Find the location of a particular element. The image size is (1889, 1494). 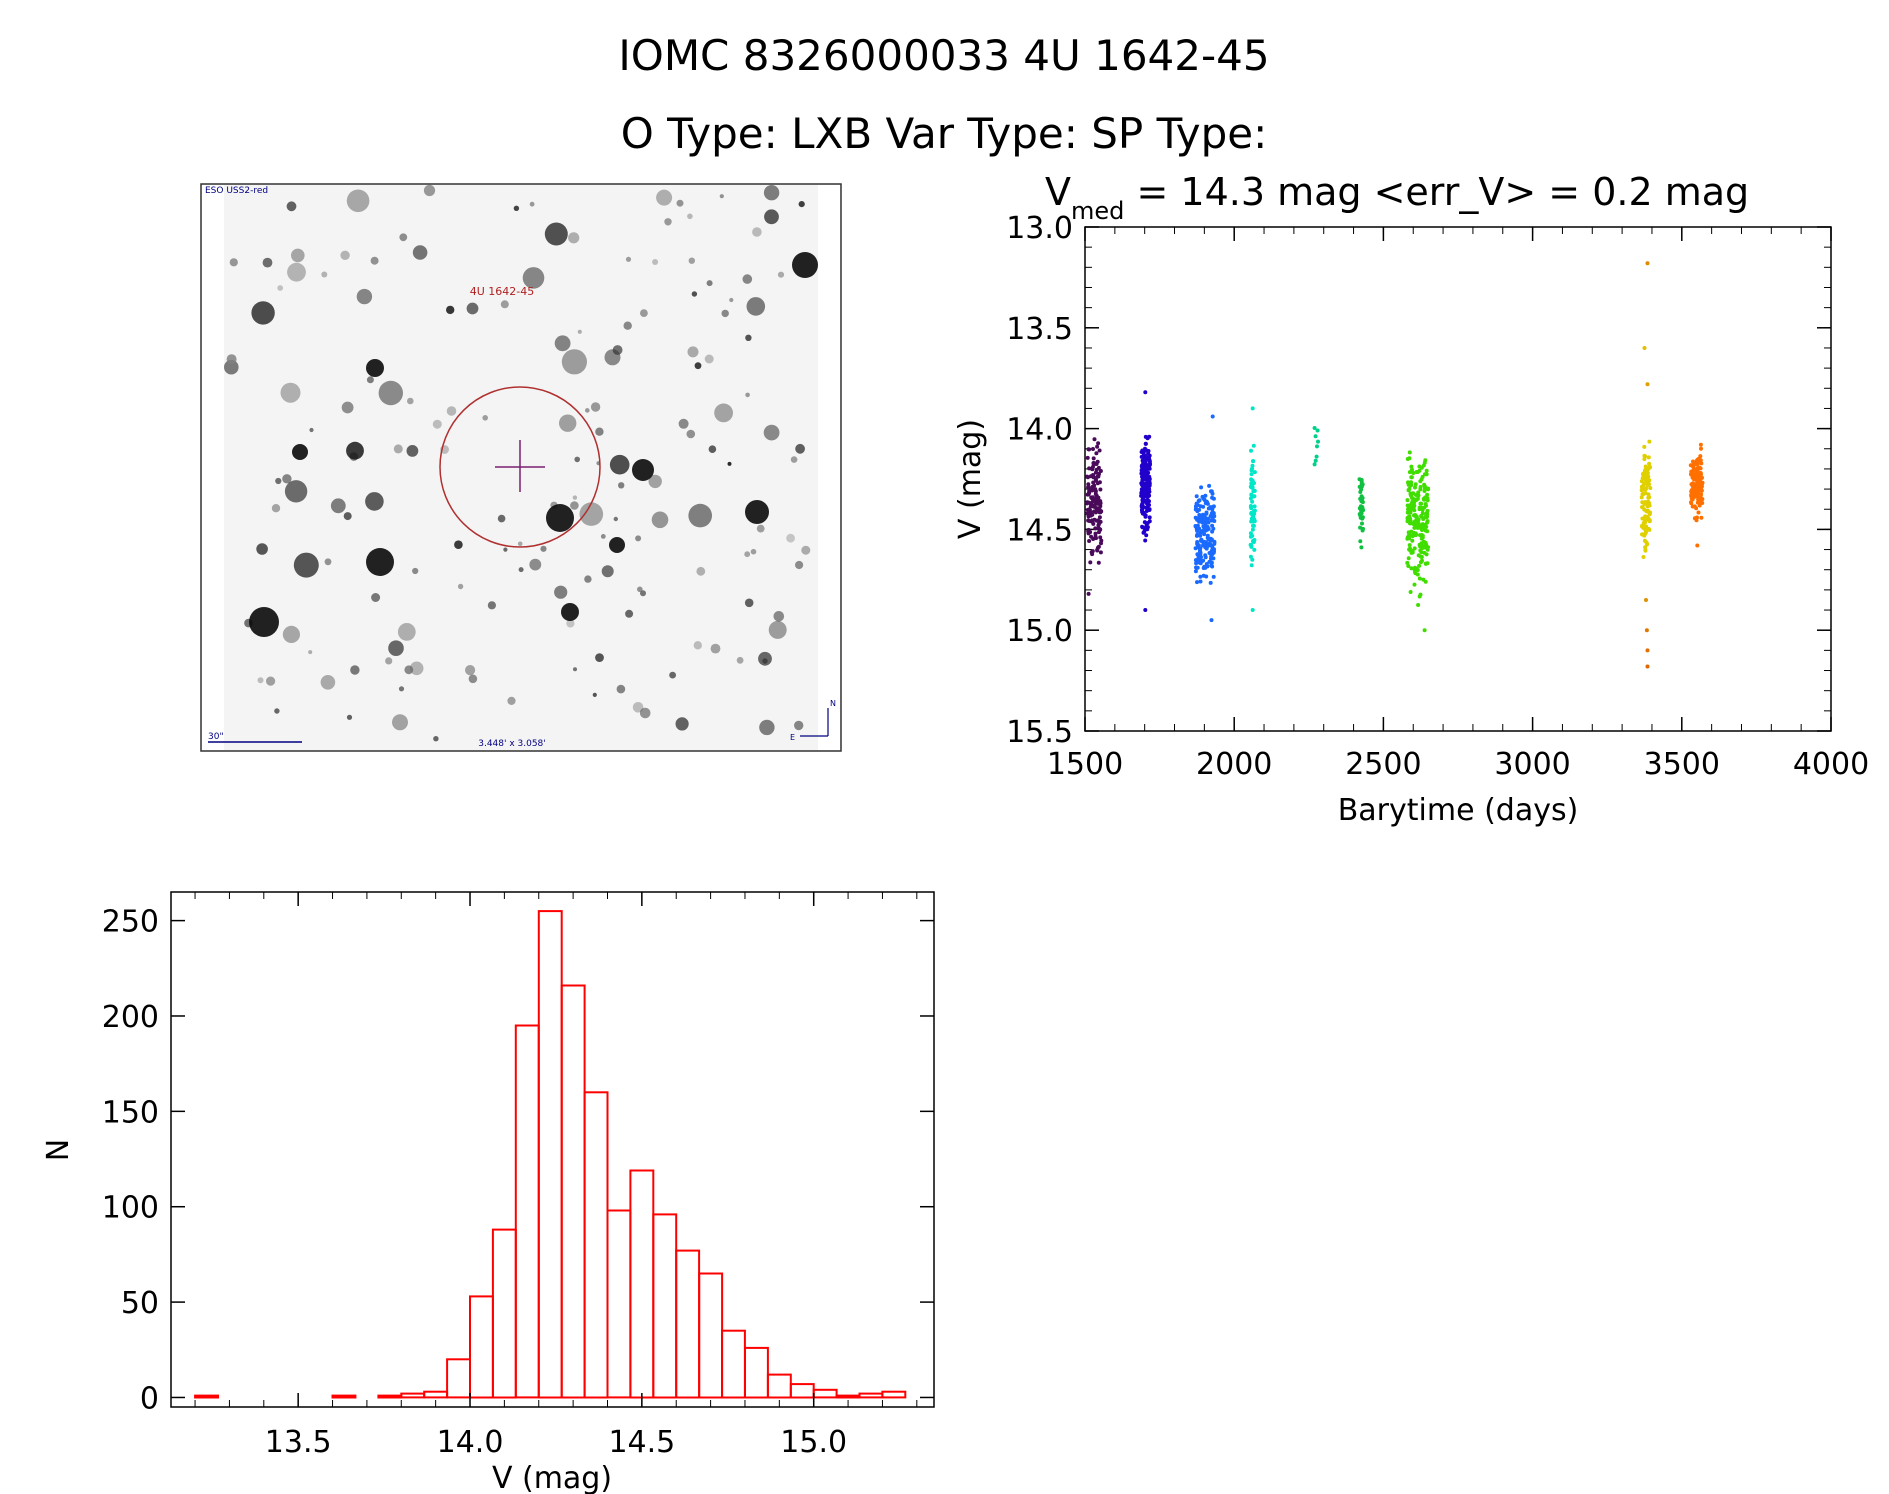

histogram-bar is located at coordinates (459, 1378).